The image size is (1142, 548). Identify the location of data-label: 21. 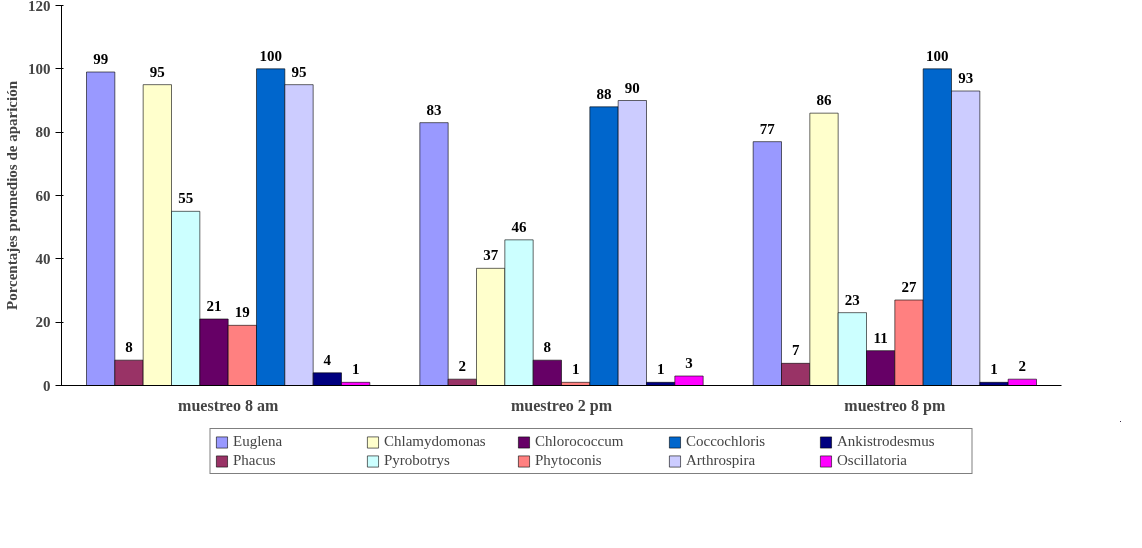
(214, 306).